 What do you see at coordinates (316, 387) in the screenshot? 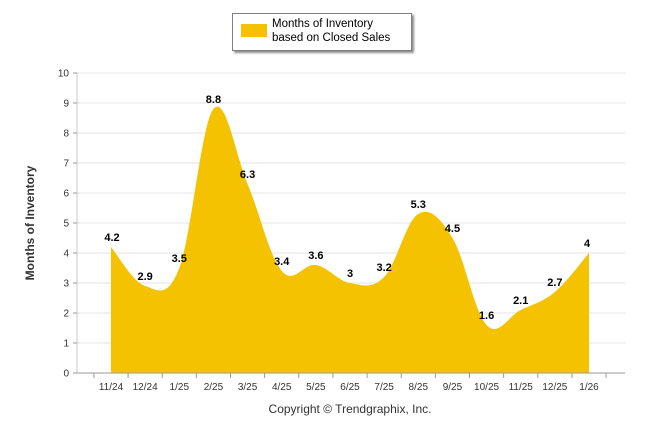
I see `x-tick-label: 5/25` at bounding box center [316, 387].